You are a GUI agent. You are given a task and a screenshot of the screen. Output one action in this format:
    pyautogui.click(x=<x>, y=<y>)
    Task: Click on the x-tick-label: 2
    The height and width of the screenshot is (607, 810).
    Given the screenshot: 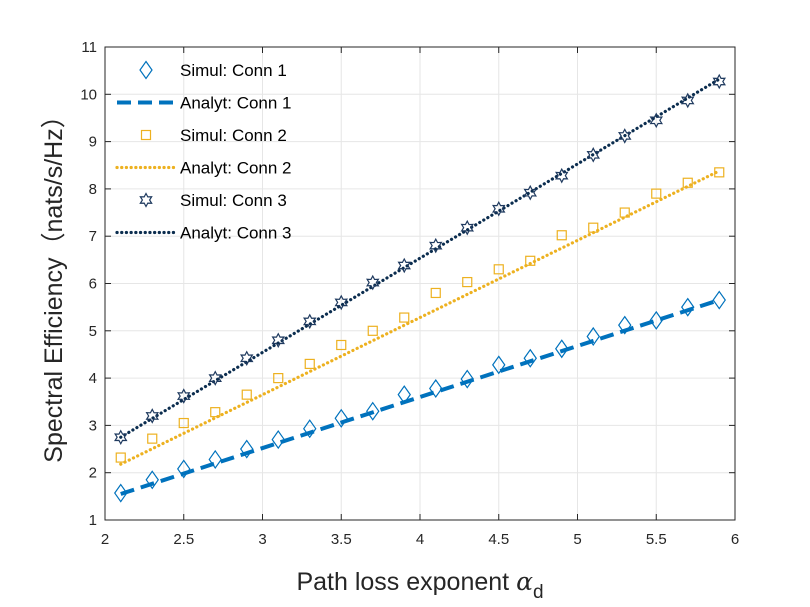 What is the action you would take?
    pyautogui.click(x=105, y=539)
    